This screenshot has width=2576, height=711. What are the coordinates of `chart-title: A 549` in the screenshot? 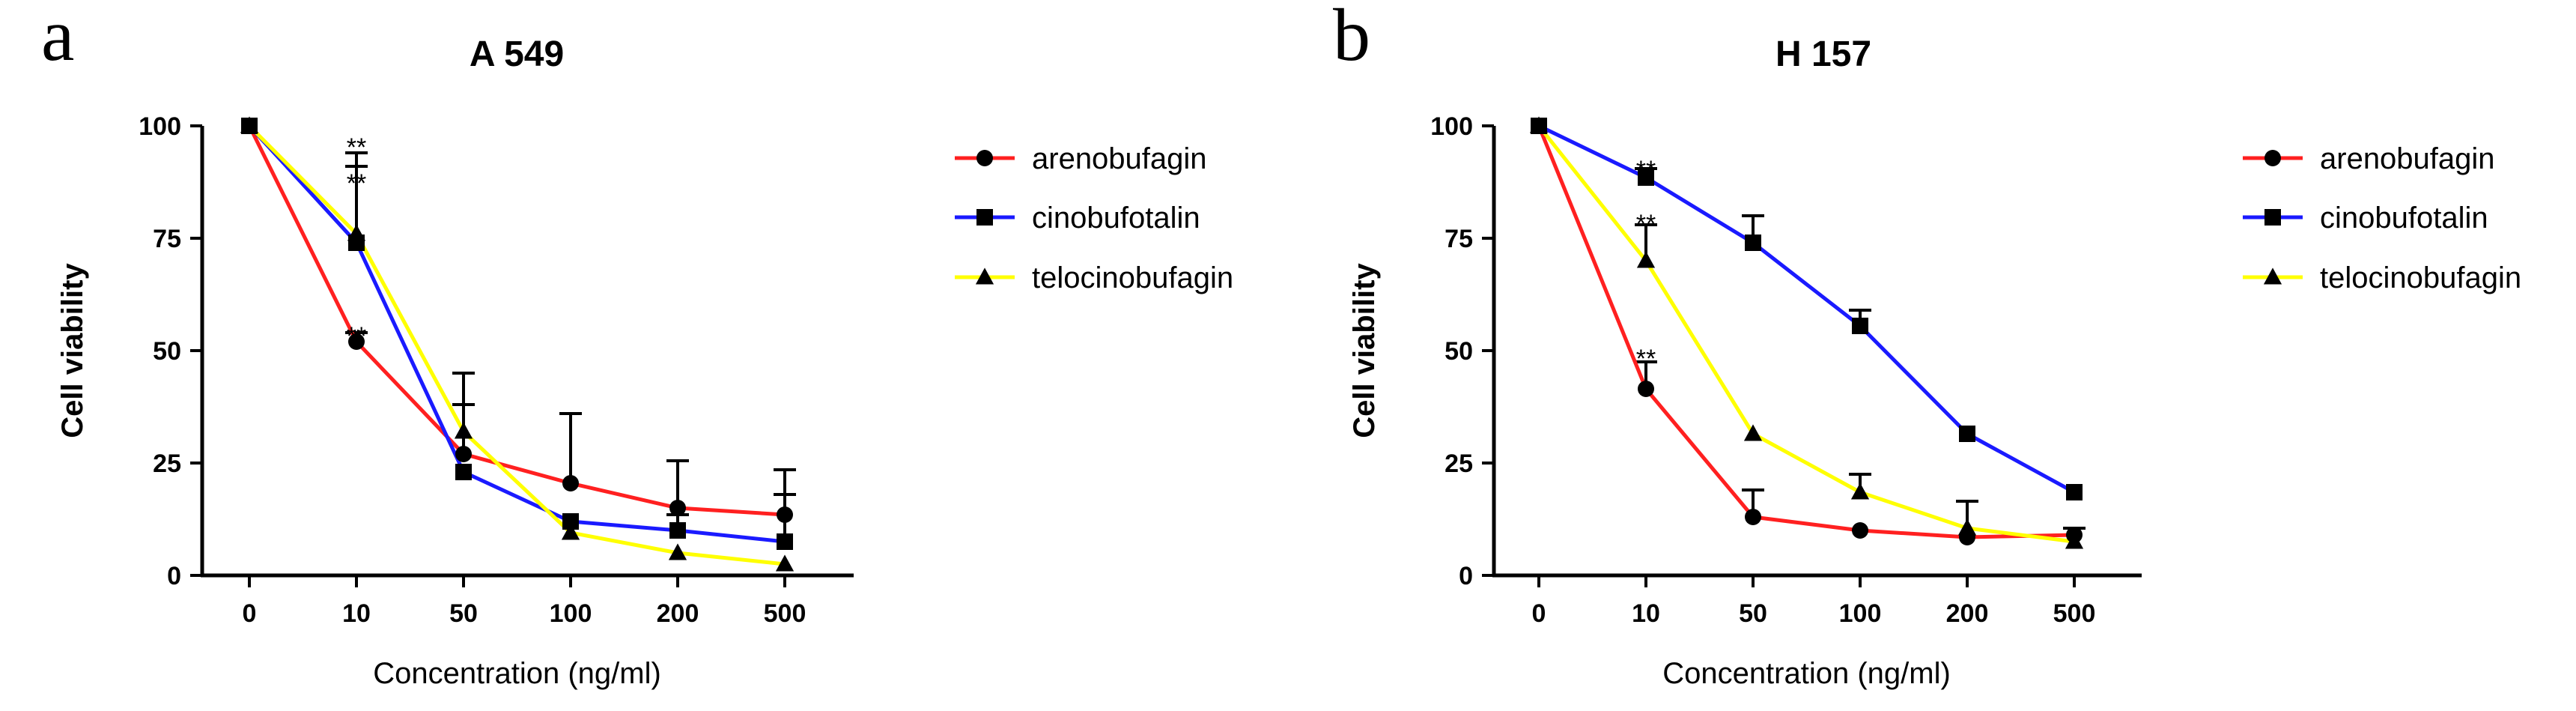 It's located at (517, 54).